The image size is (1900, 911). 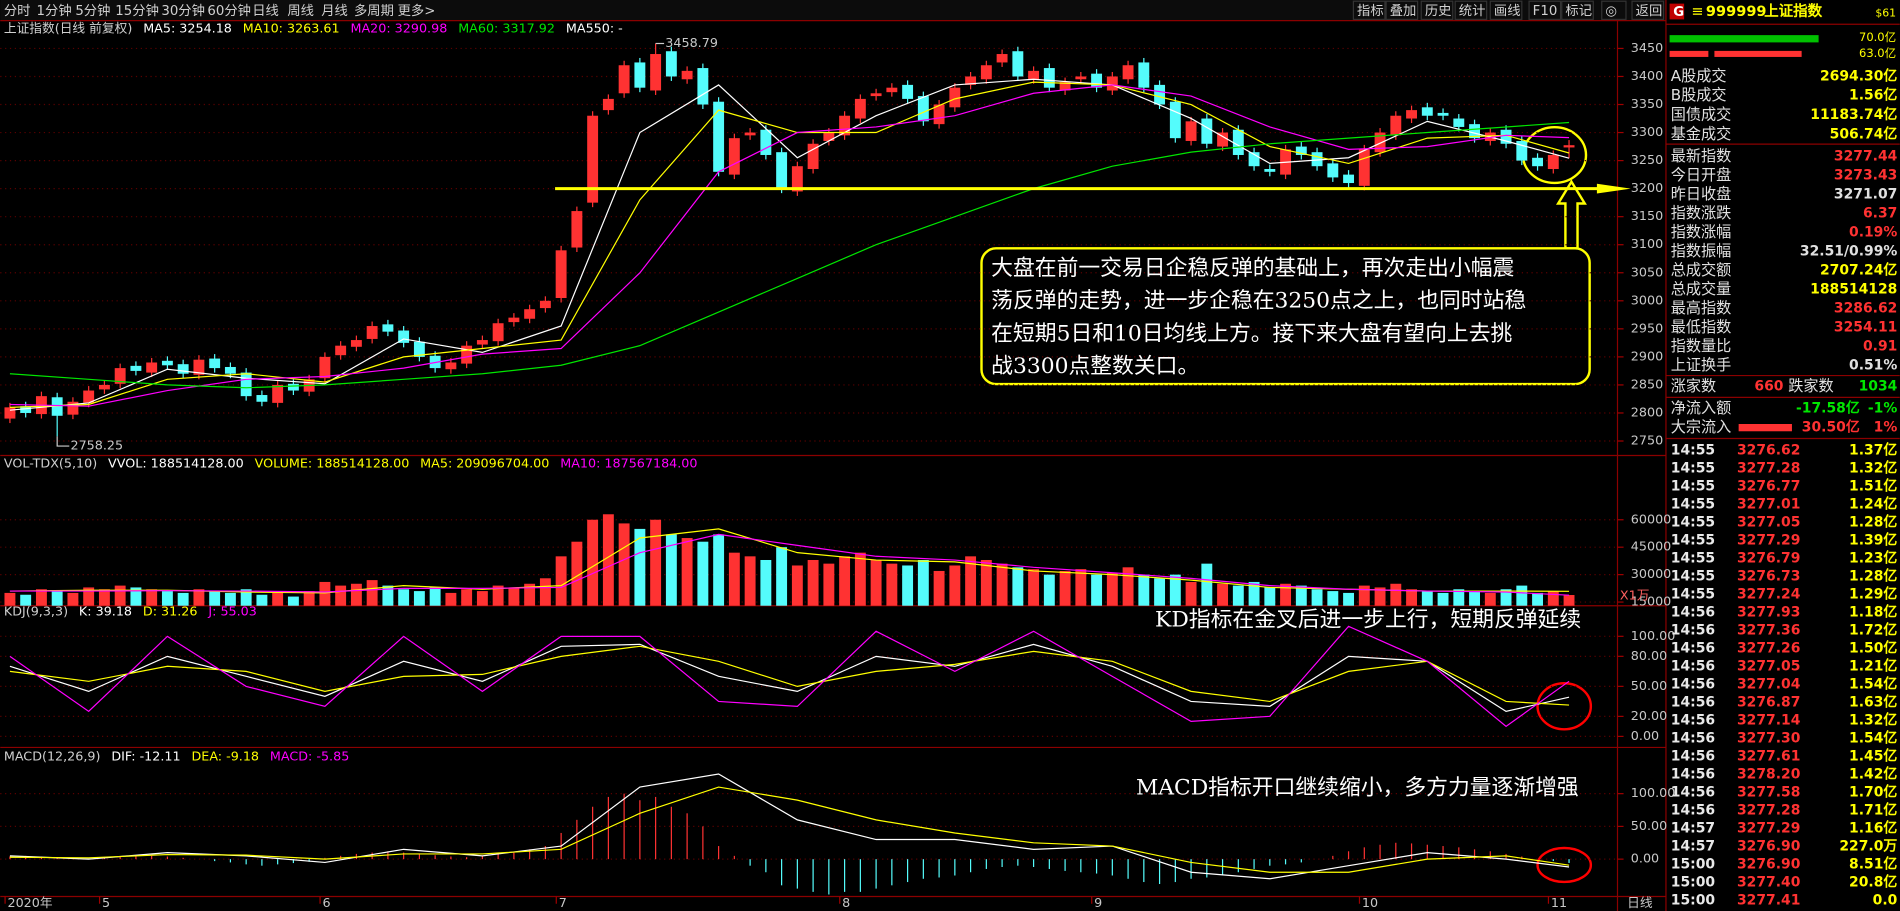 I want to click on y-tick-label: 100.00, so click(x=1653, y=792).